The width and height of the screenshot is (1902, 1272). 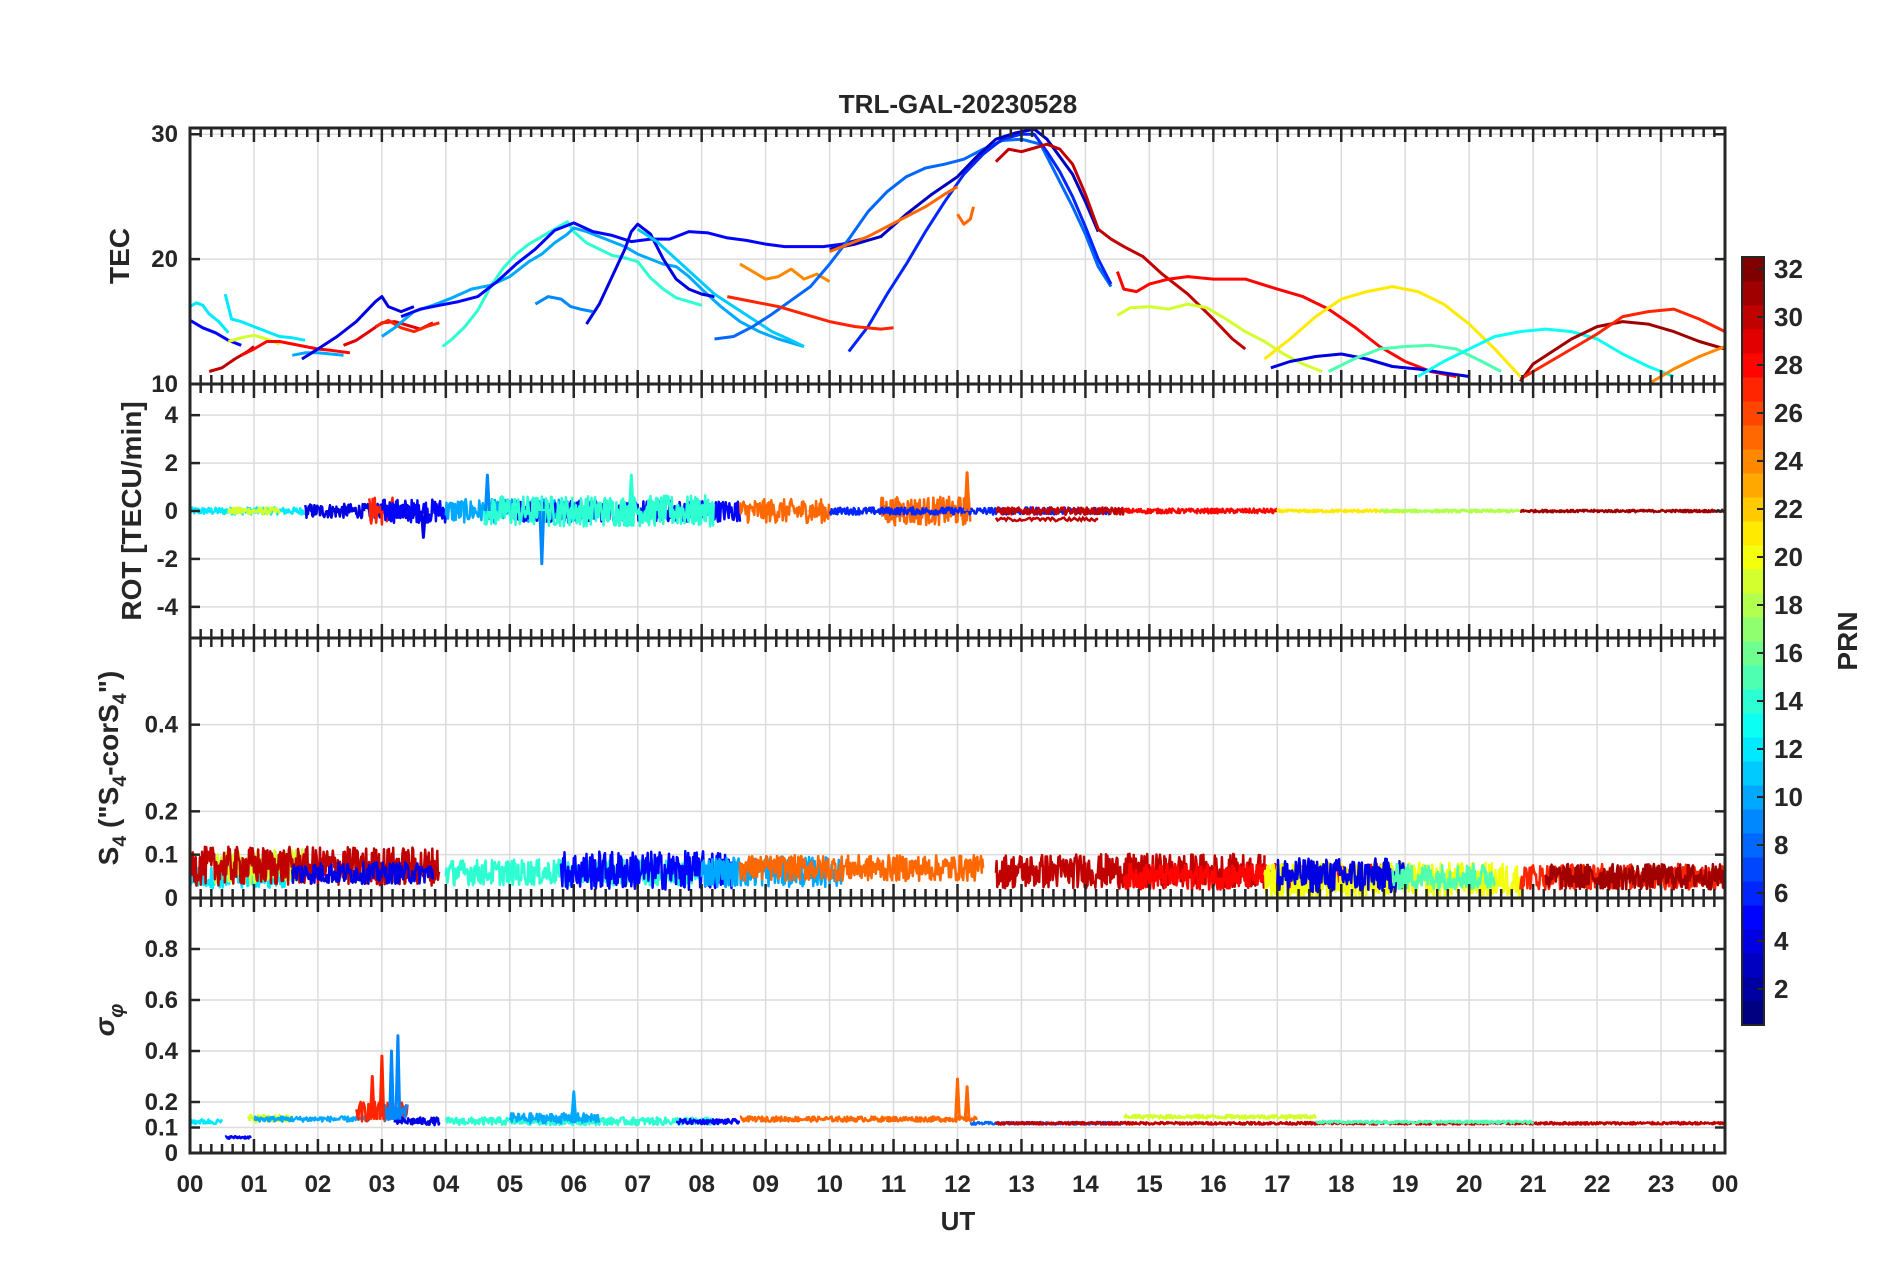 What do you see at coordinates (254, 1184) in the screenshot?
I see `x-tick-label: 01` at bounding box center [254, 1184].